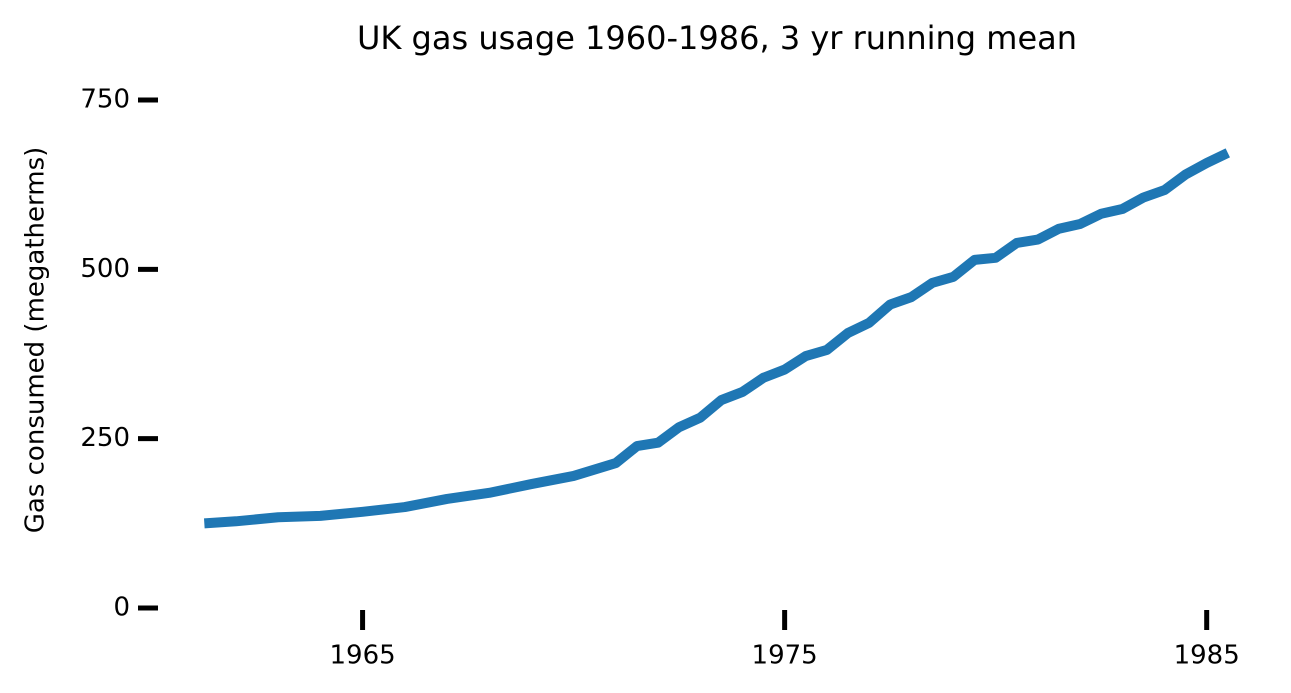 Image resolution: width=1291 pixels, height=693 pixels. I want to click on y-axis-label: Gas consumed (megatherms), so click(36, 340).